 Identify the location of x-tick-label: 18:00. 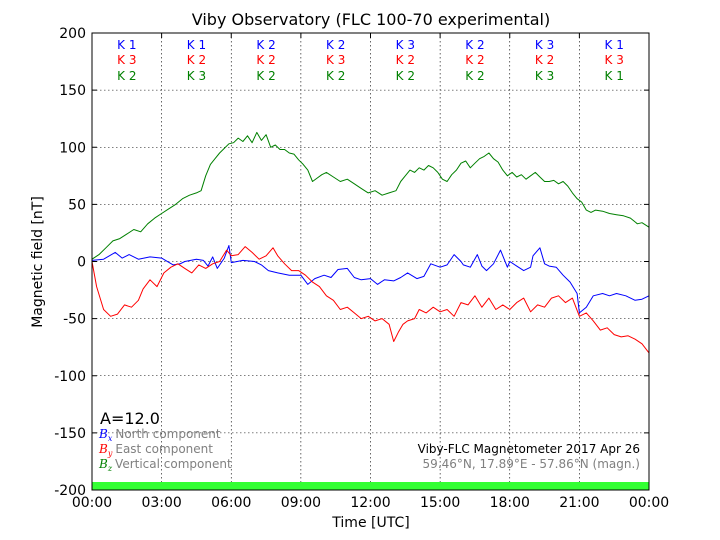
(510, 503).